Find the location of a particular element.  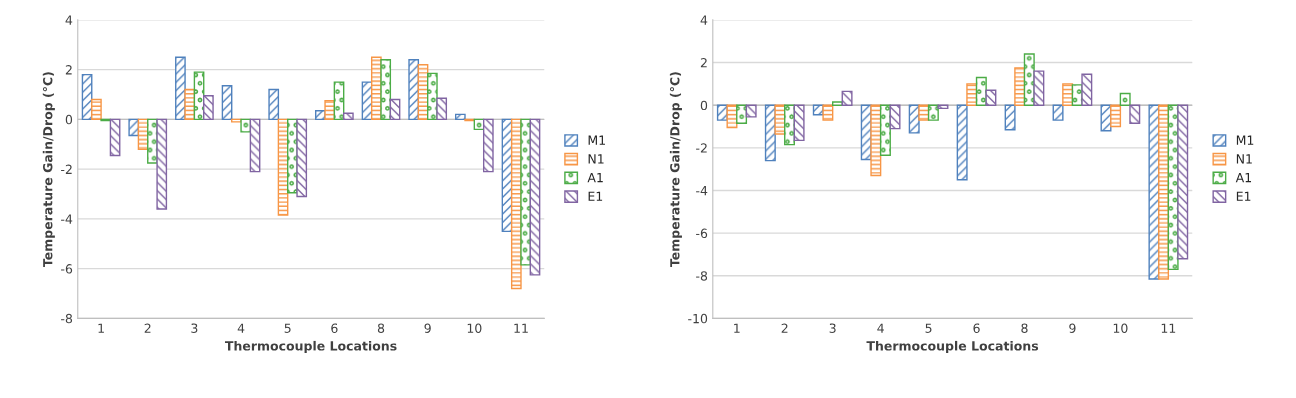

y-tick-label: 0 is located at coordinates (69, 119).